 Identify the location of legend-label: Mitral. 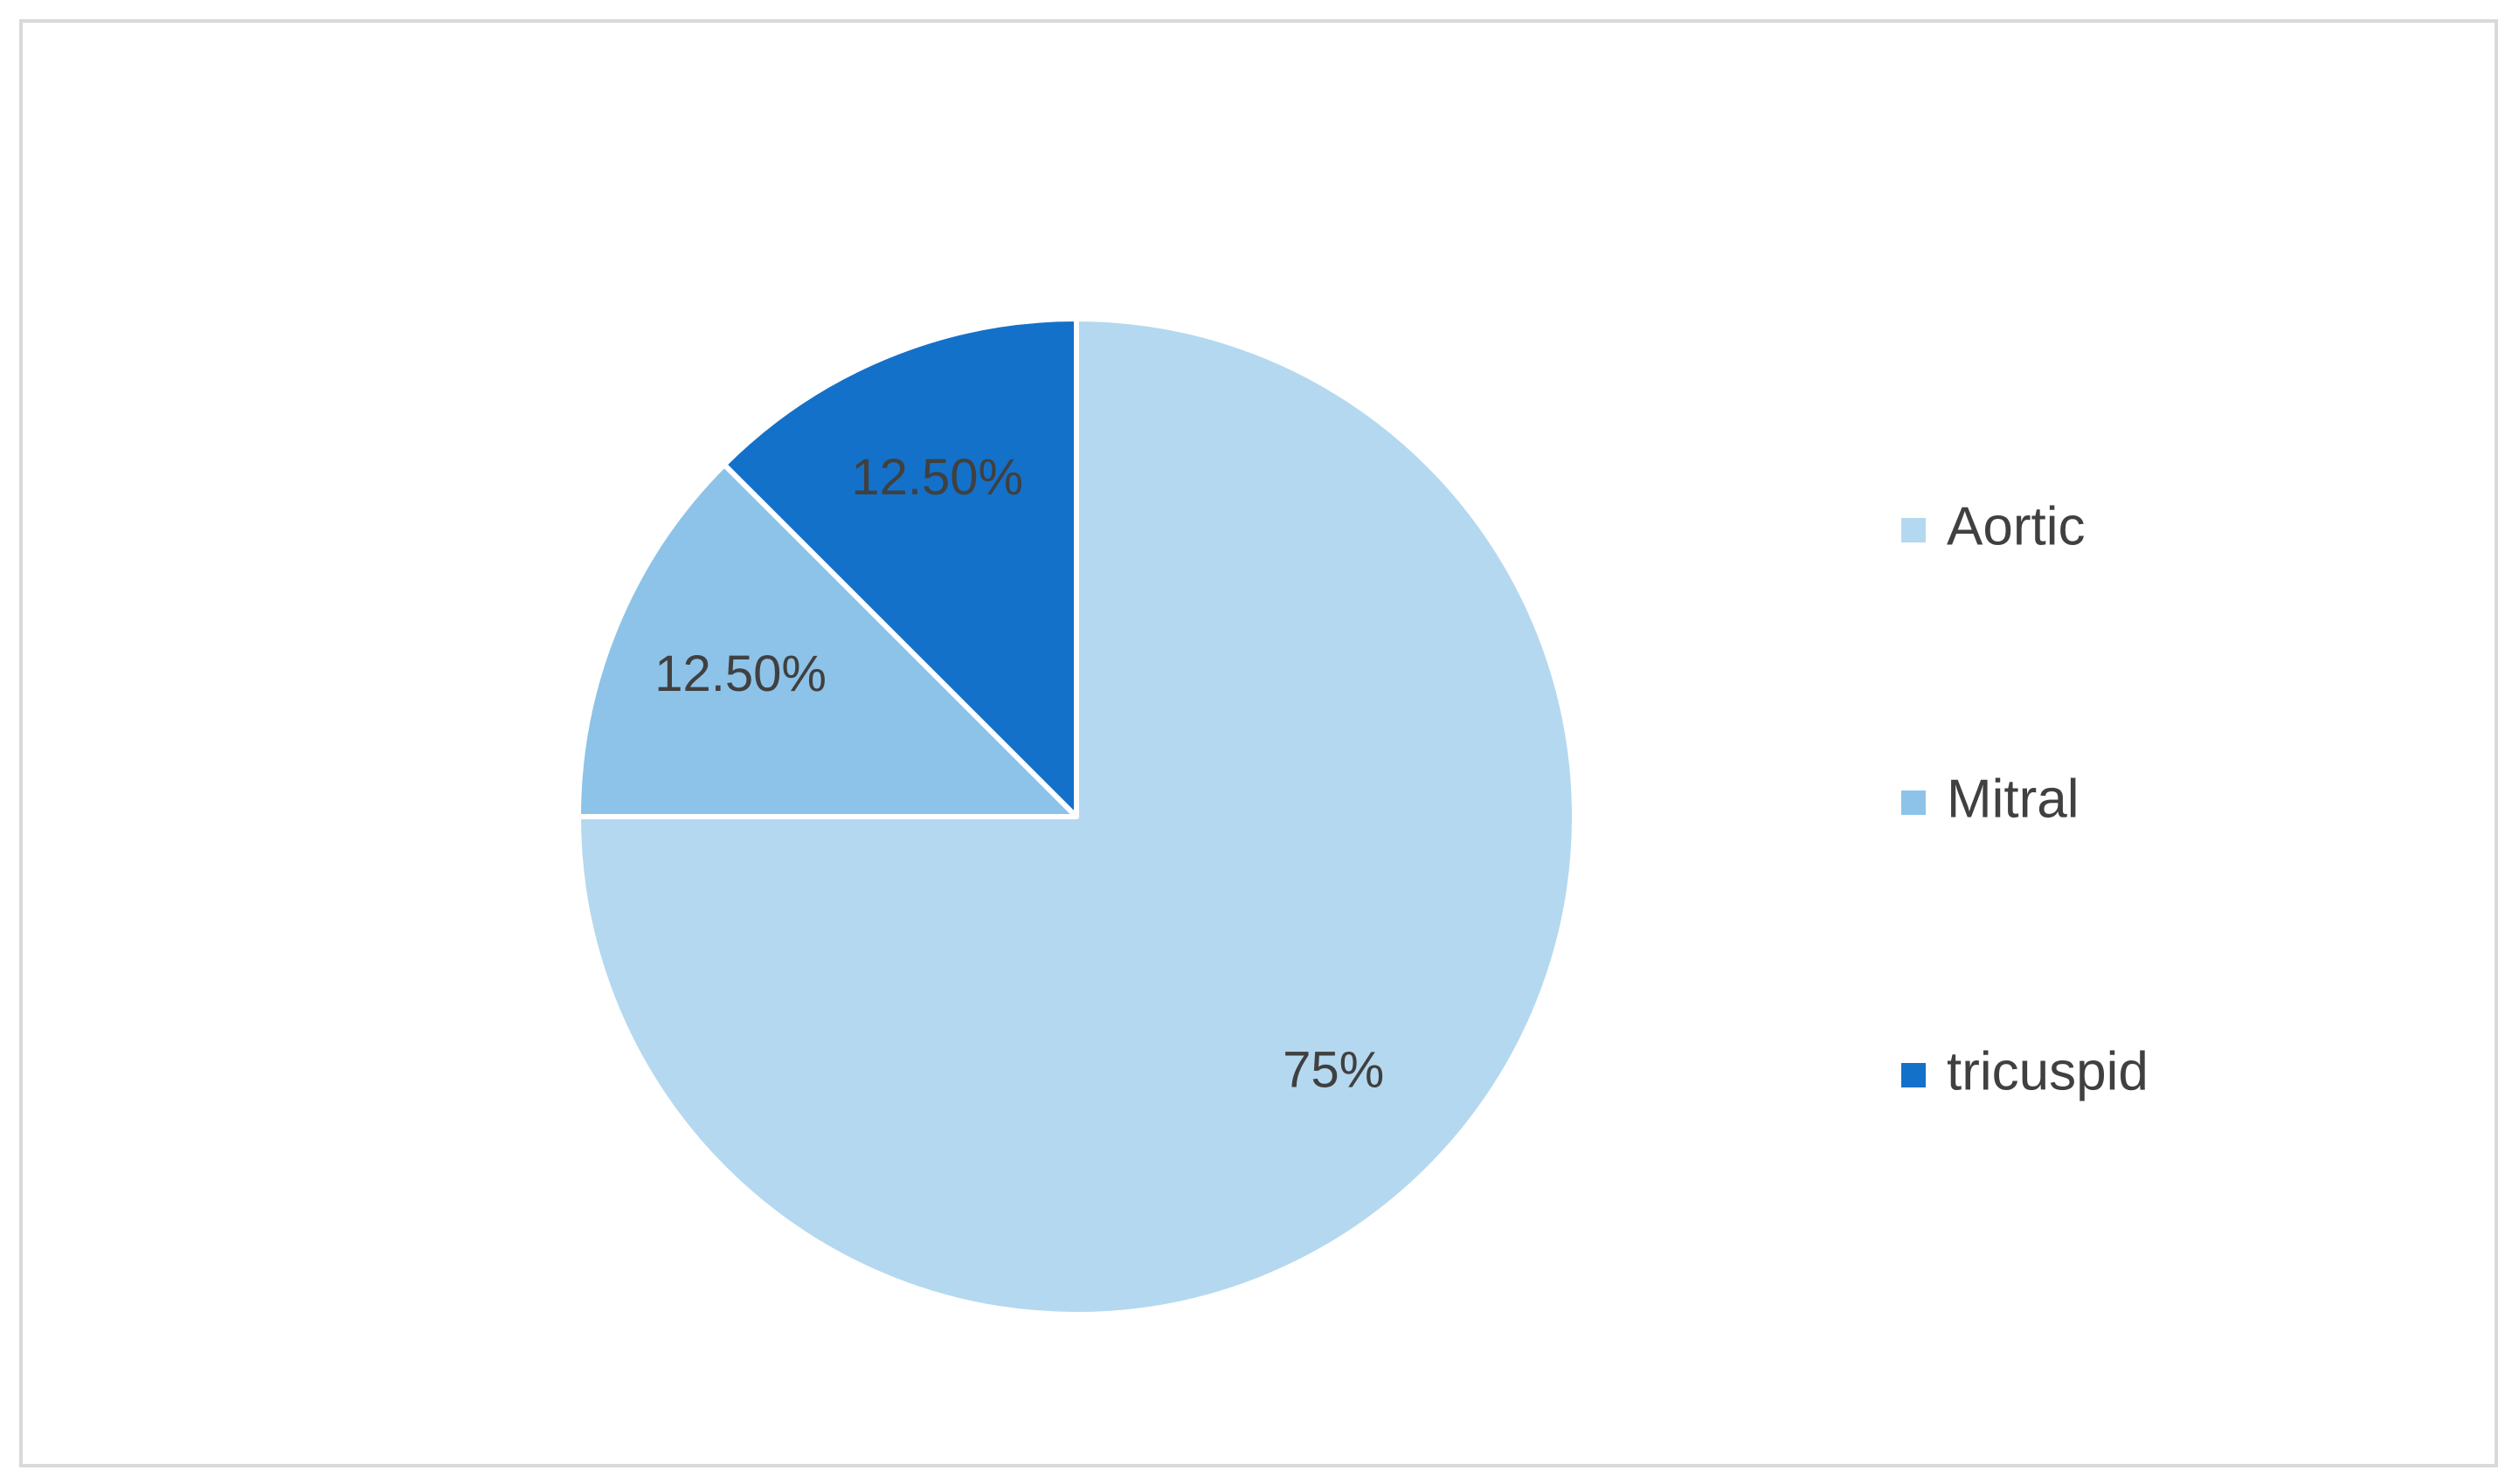
(2013, 799).